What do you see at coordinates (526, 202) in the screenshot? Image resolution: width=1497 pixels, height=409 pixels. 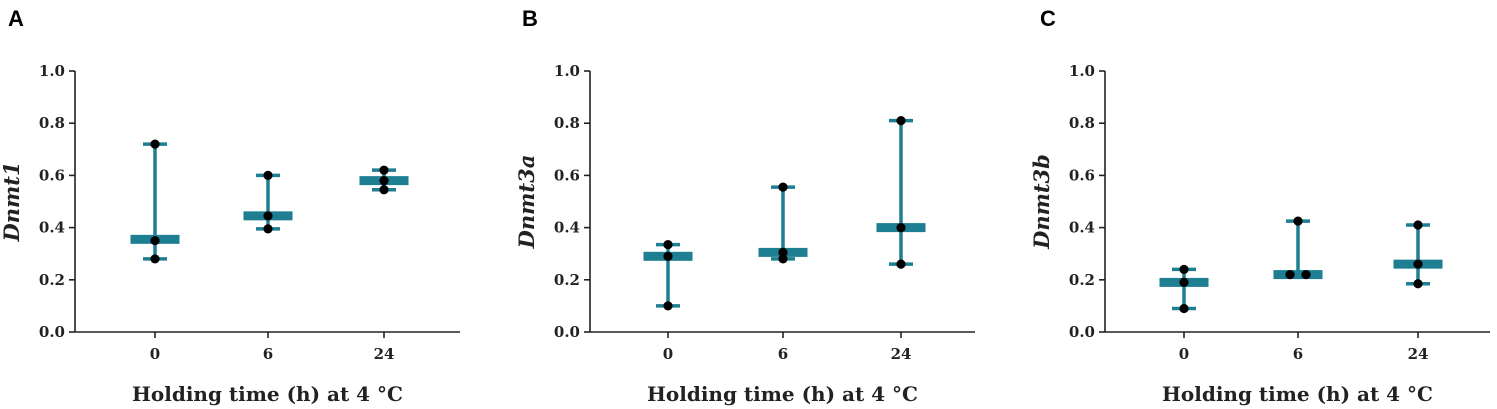 I see `y-axis-label: Dnmt3a` at bounding box center [526, 202].